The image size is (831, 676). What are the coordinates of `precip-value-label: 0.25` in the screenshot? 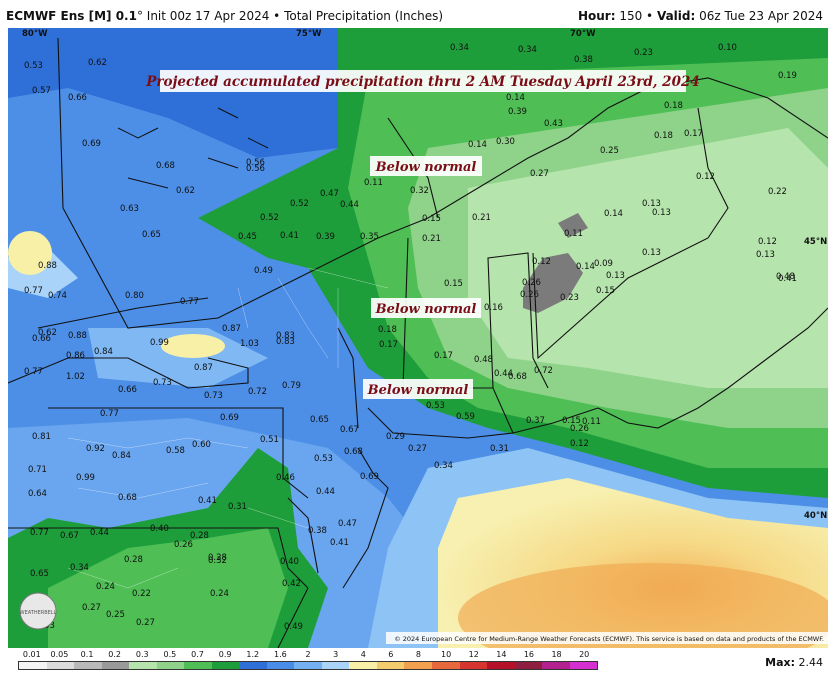 It's located at (115, 615).